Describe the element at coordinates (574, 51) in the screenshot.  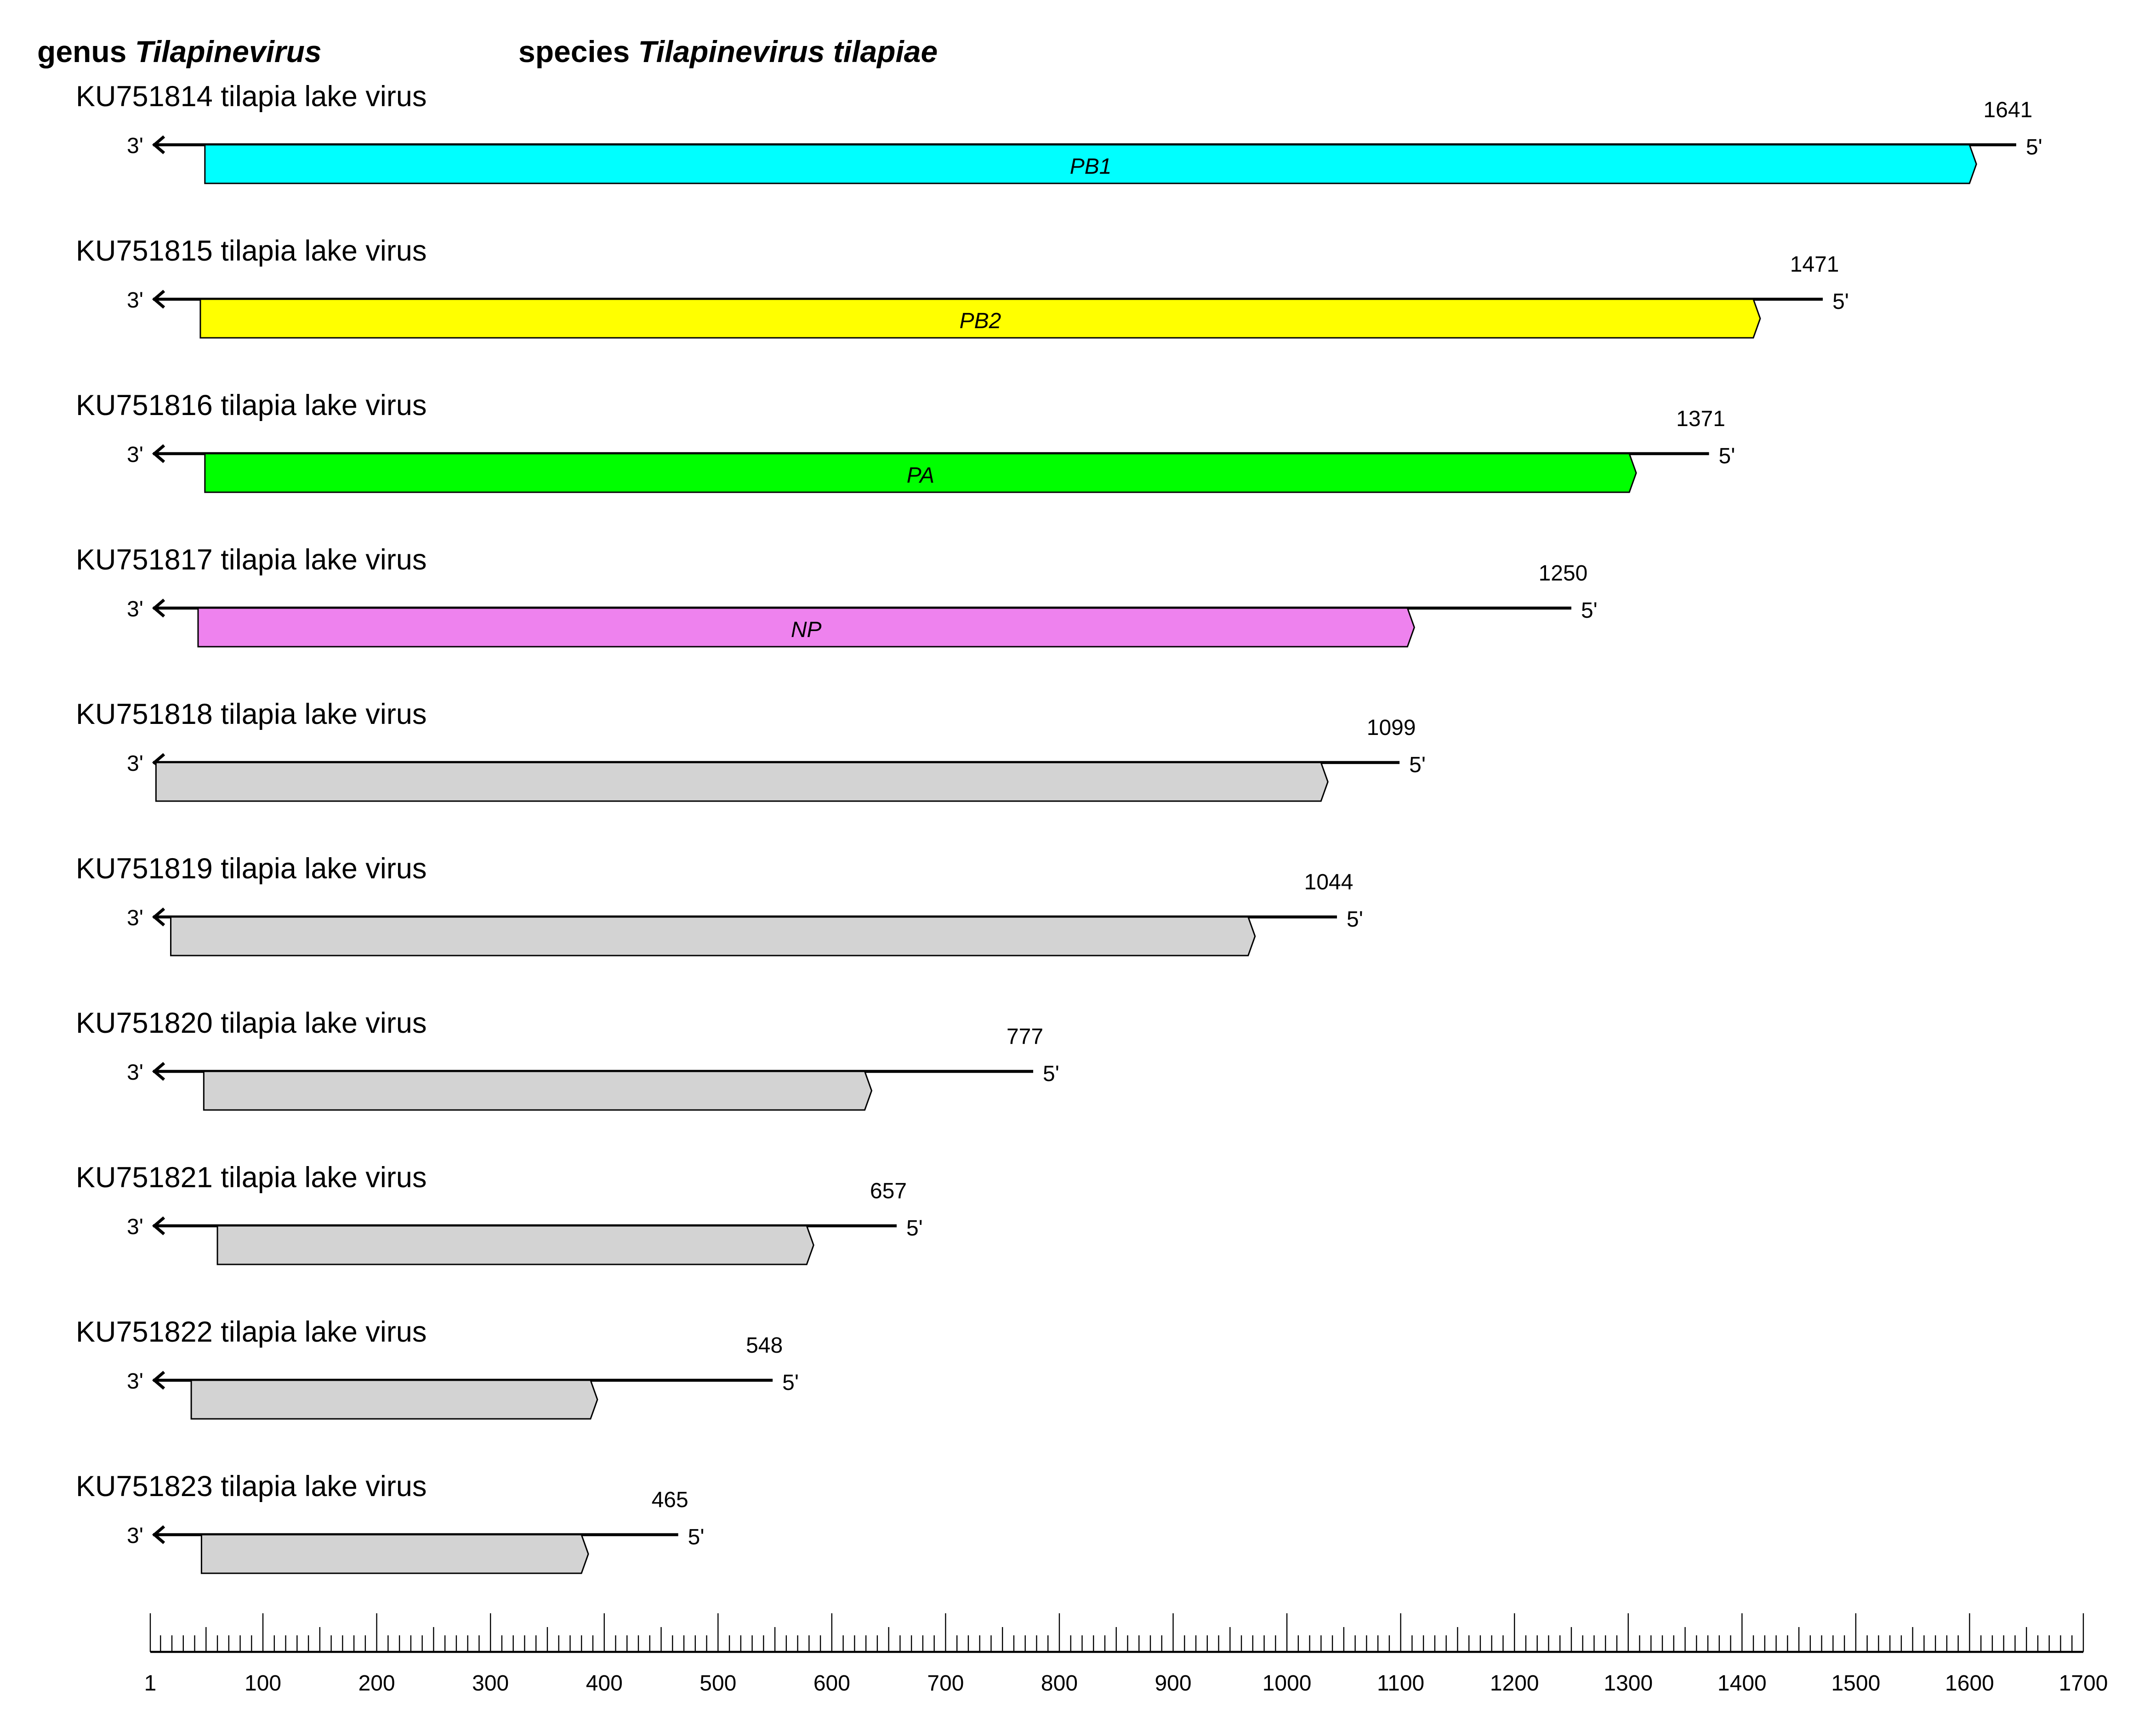
I see `species-label: species` at that location.